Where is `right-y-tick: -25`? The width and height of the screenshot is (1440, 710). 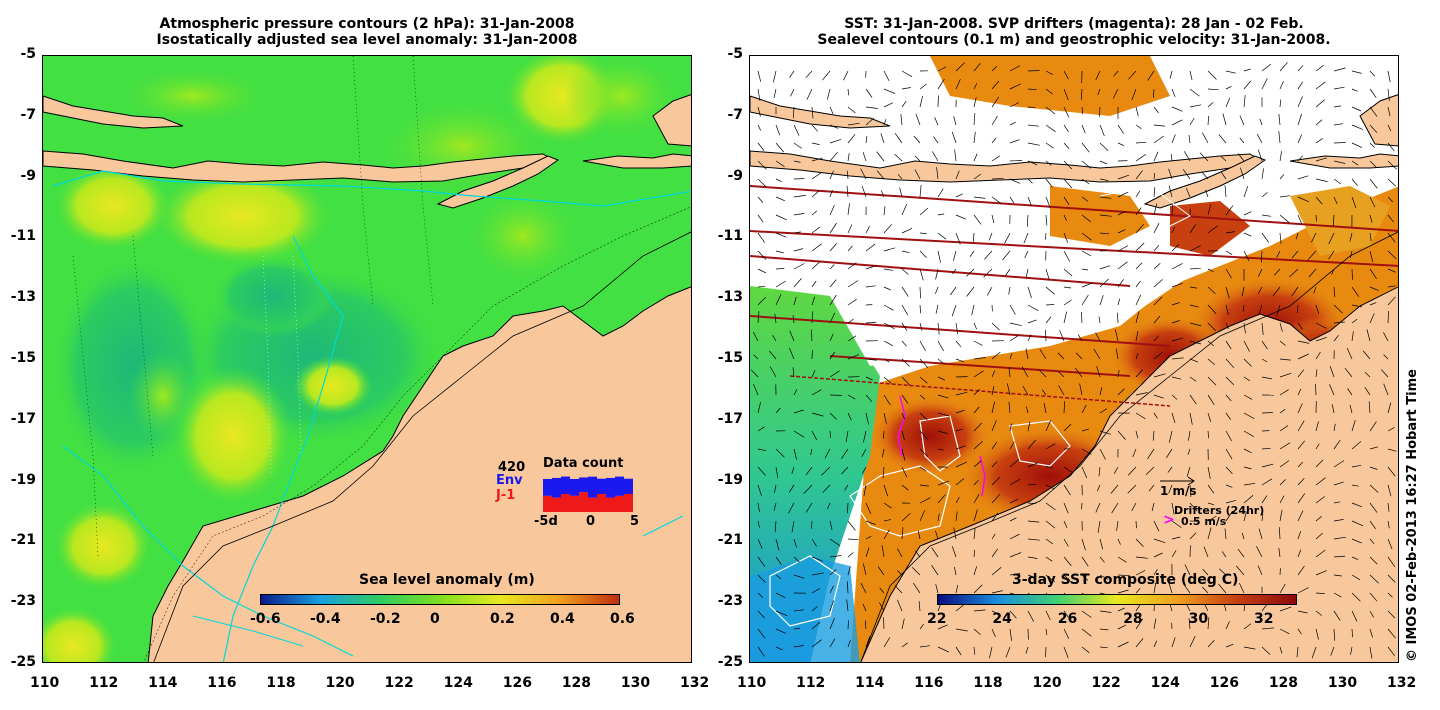
right-y-tick: -25 is located at coordinates (730, 662).